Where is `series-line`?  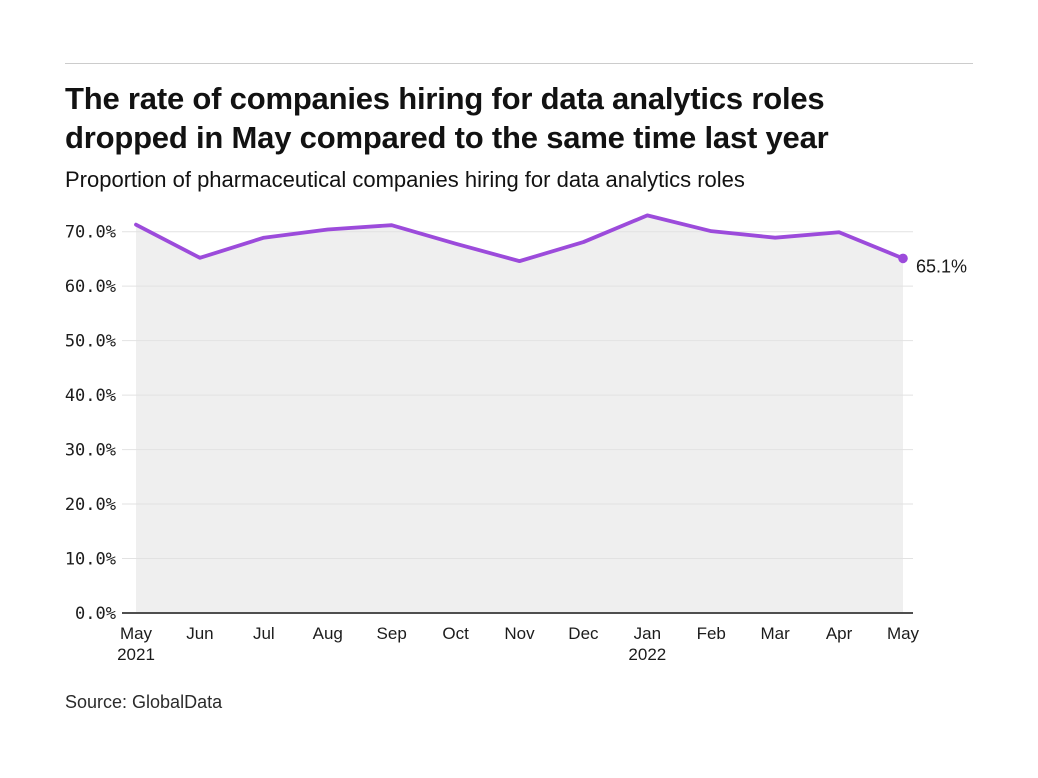
series-line is located at coordinates (519, 238).